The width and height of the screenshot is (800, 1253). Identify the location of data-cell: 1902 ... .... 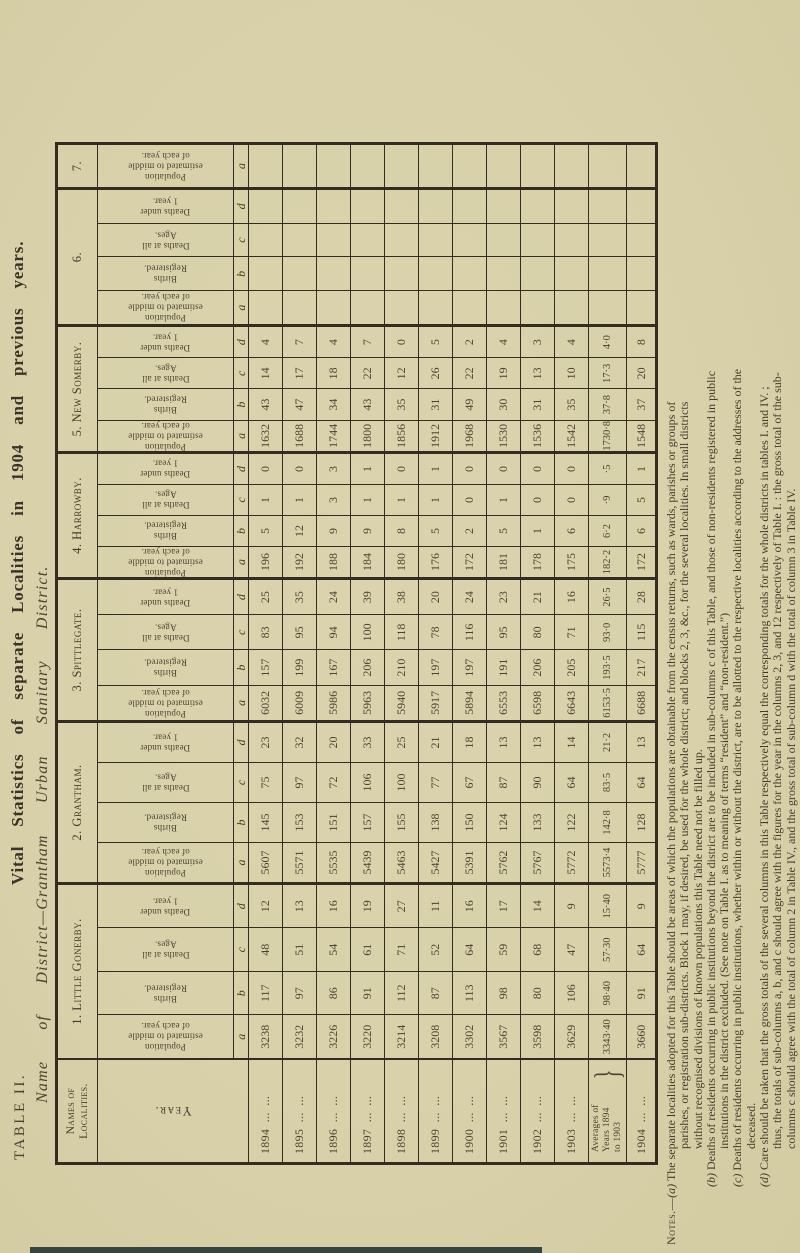
(538, 1111).